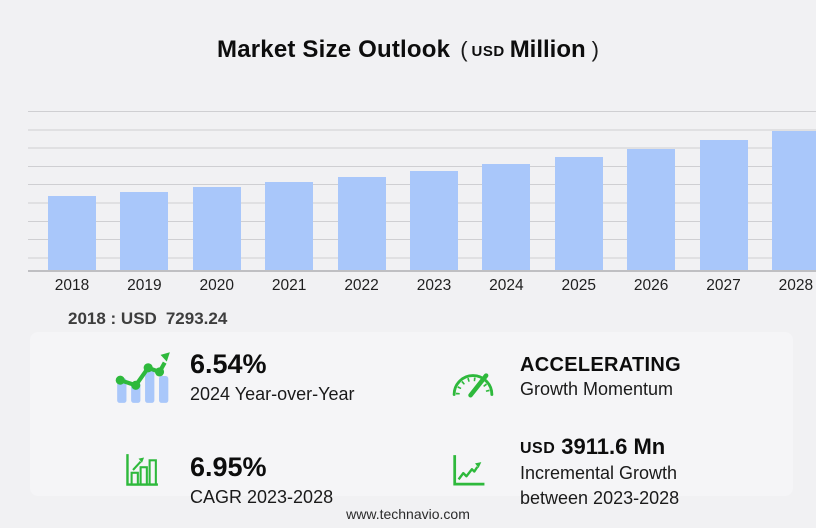  What do you see at coordinates (651, 209) in the screenshot?
I see `bar-2026` at bounding box center [651, 209].